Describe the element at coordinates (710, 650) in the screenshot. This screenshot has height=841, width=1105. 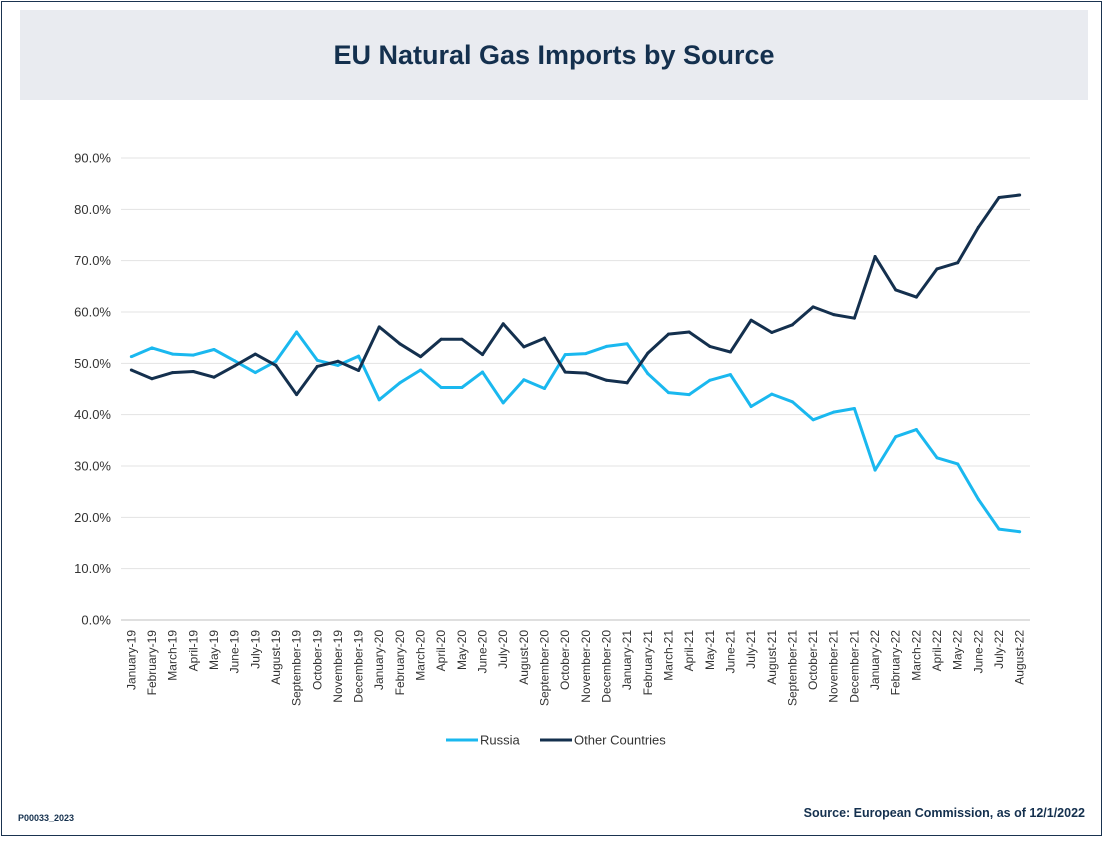
I see `x-tick-label: May-21` at that location.